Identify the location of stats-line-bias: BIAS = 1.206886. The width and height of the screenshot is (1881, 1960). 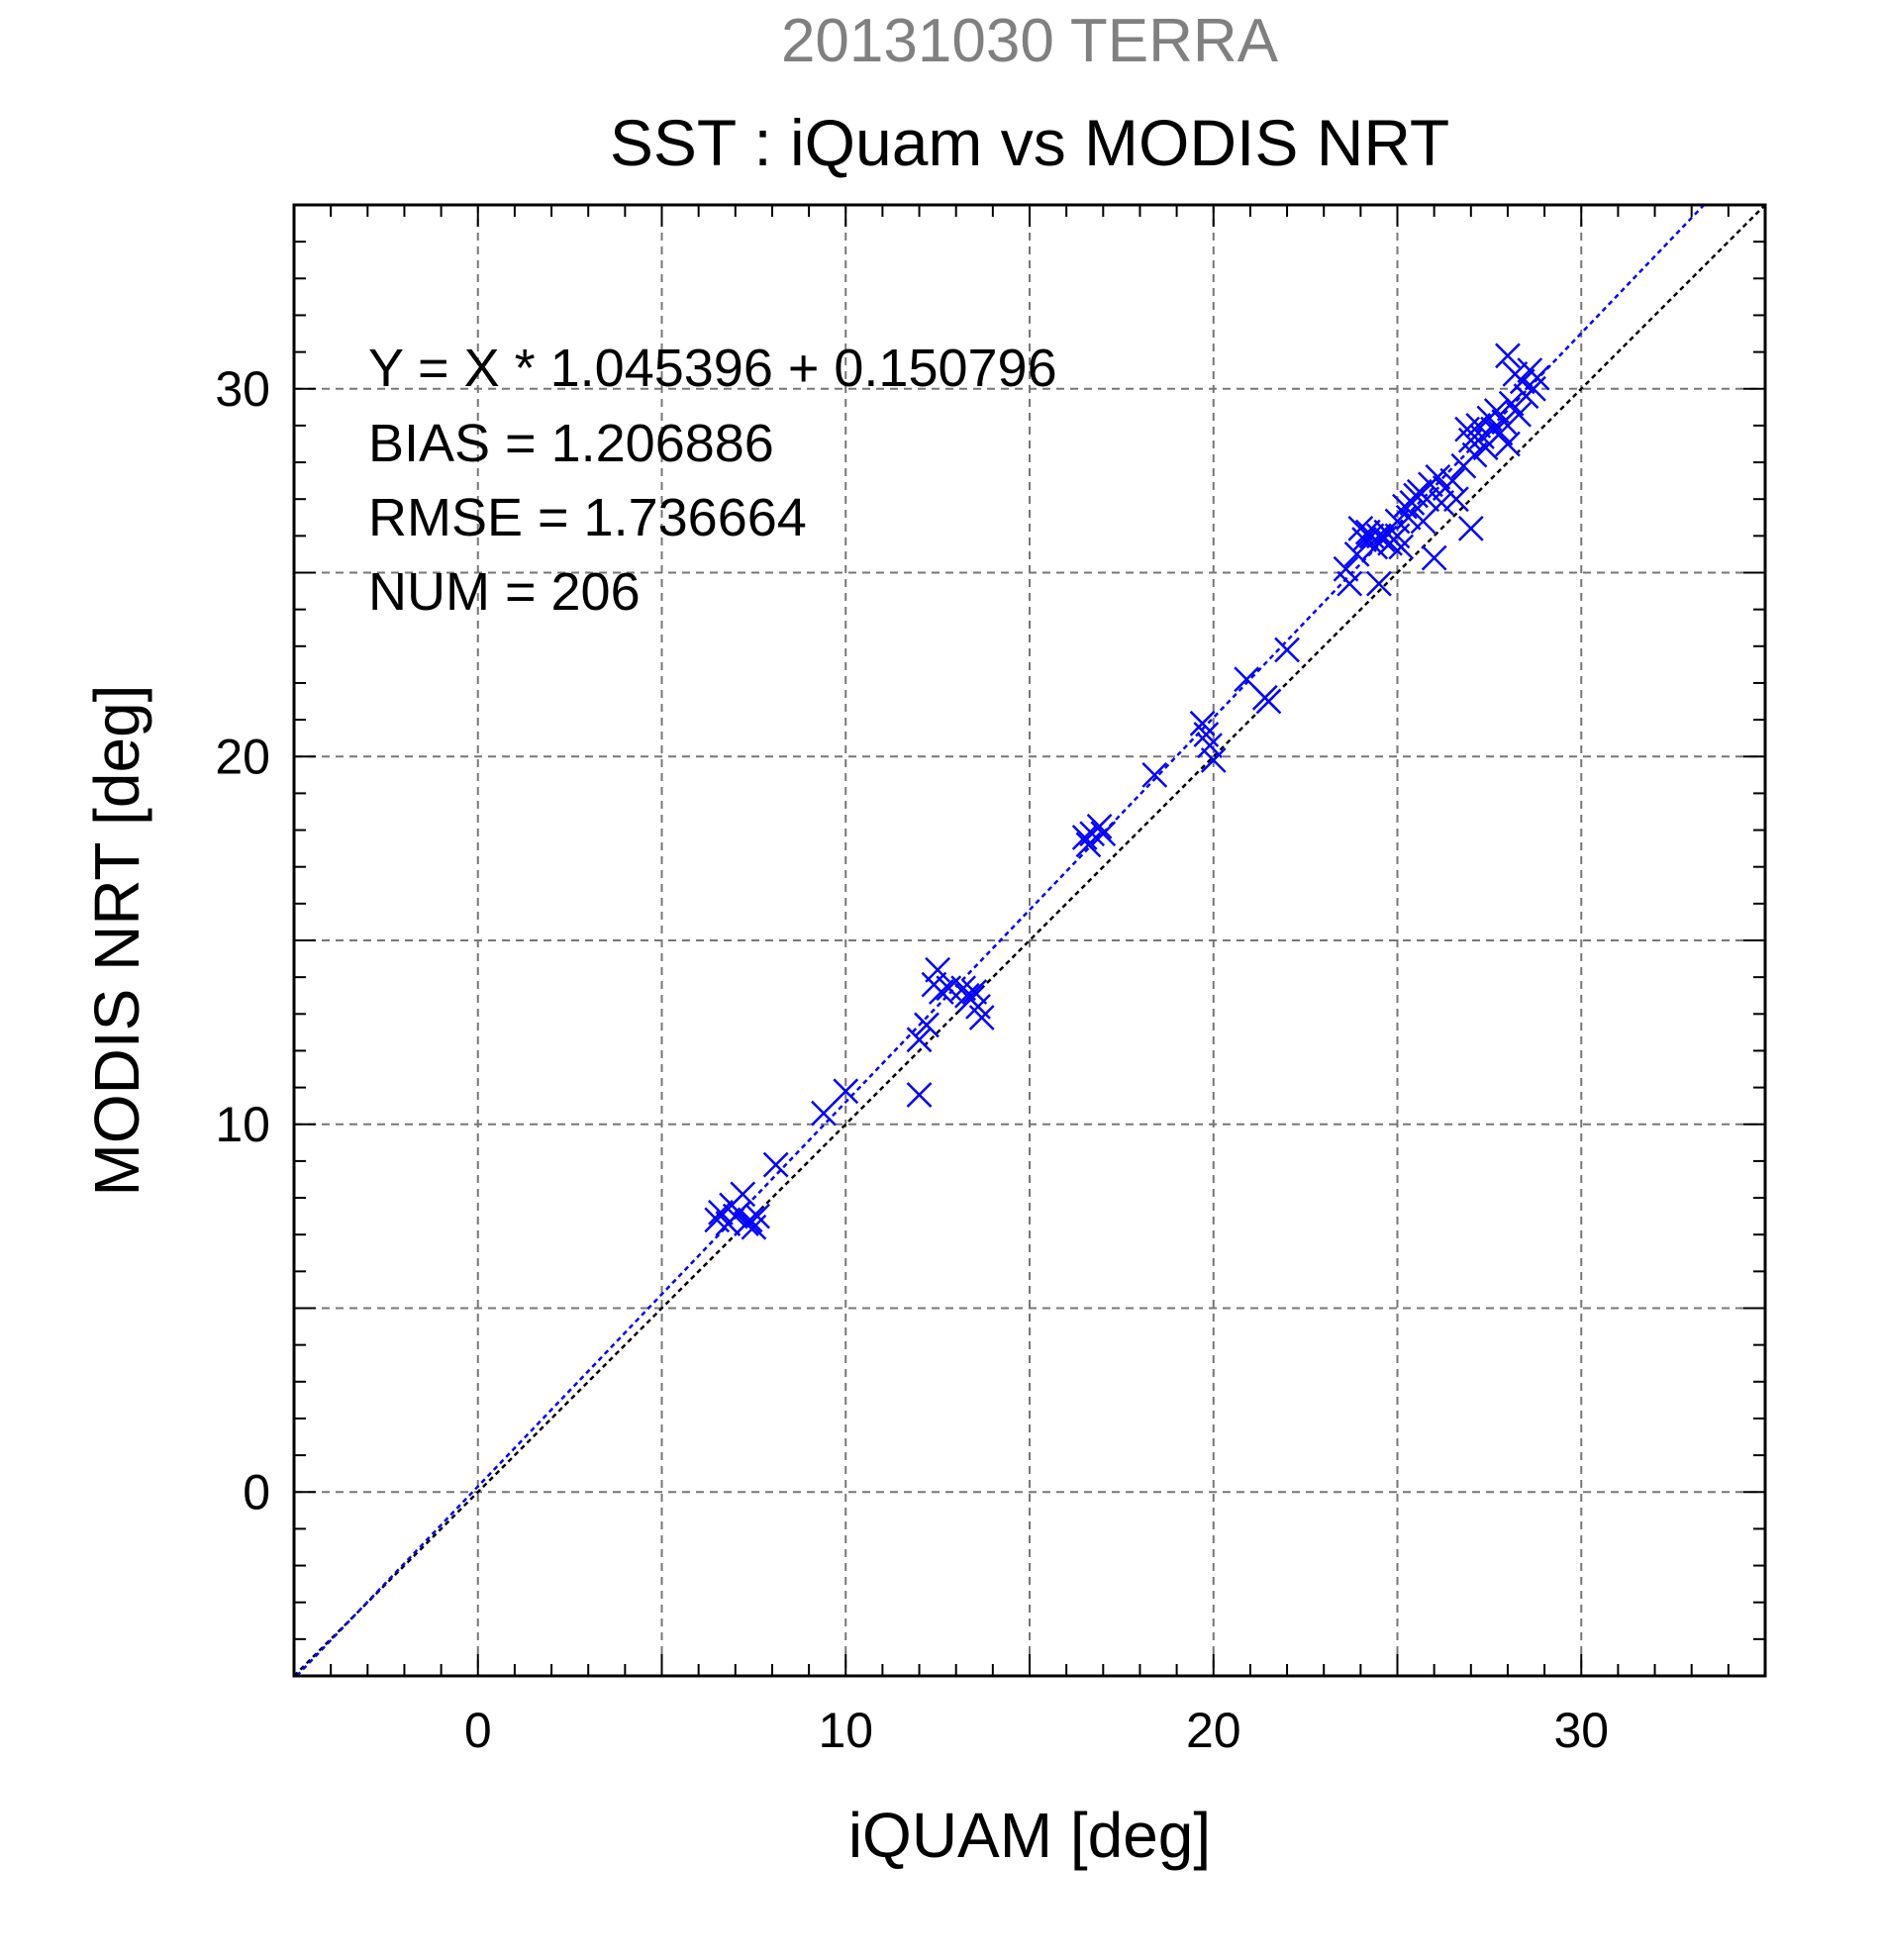
(571, 443).